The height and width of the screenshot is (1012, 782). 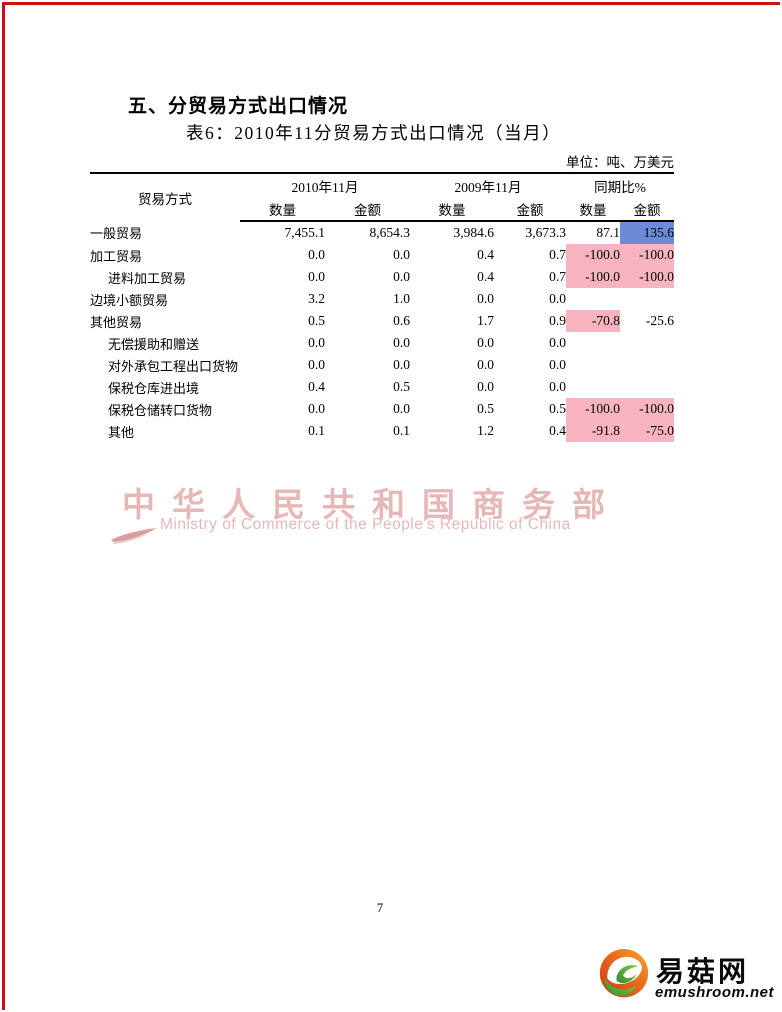 I want to click on value-cell: 1.0, so click(x=401, y=298).